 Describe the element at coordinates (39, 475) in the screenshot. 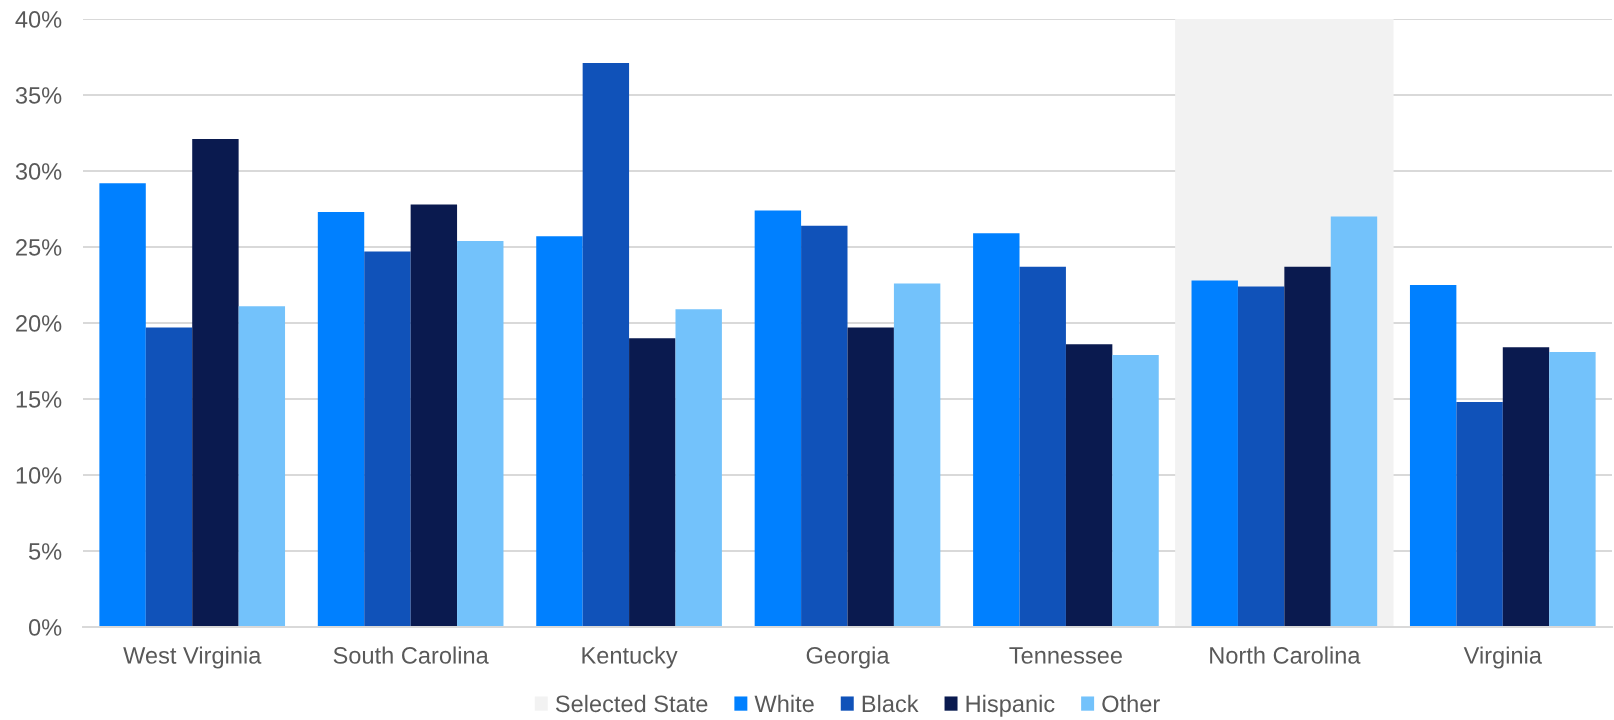

I see `y-tick-label: 10%` at that location.